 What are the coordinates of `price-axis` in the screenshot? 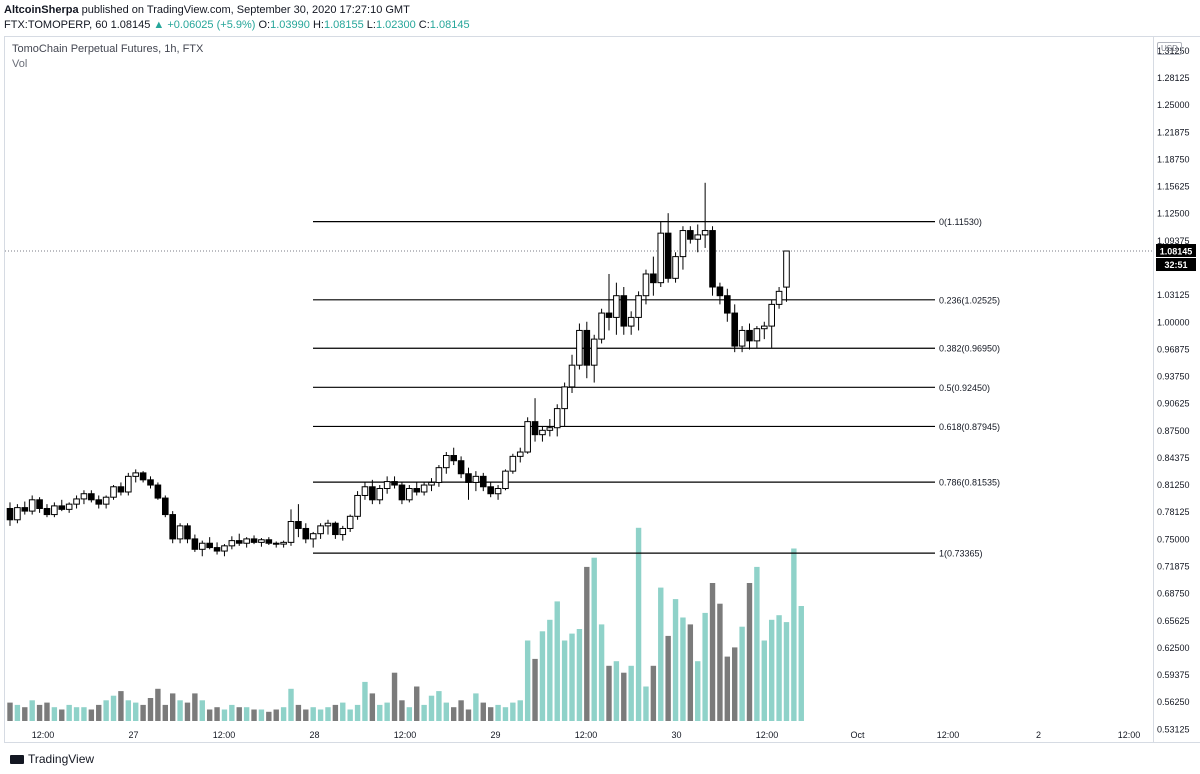 It's located at (1177, 389).